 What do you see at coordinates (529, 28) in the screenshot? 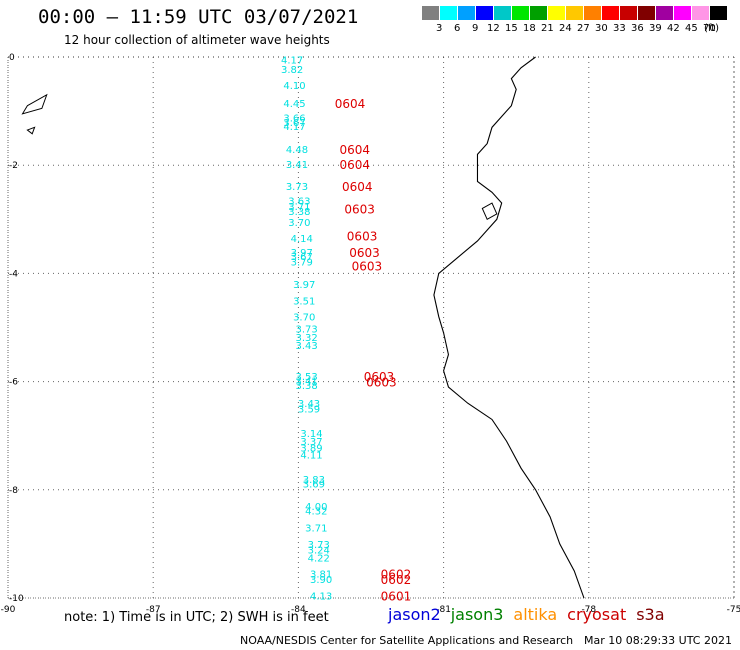
I see `color-scale-tick-label: 18` at bounding box center [529, 28].